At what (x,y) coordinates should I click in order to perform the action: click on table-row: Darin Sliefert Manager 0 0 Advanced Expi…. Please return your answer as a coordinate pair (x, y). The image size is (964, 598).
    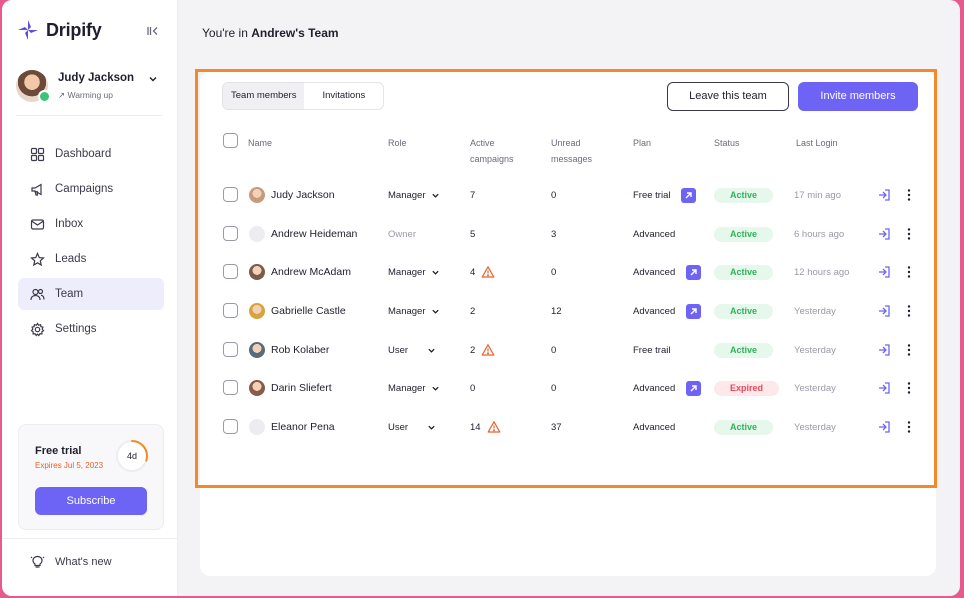
    Looking at the image, I should click on (482, 388).